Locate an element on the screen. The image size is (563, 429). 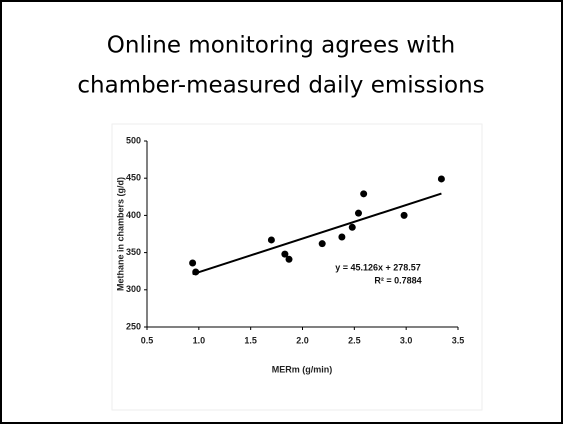
y-tick-label: 400 is located at coordinates (133, 215).